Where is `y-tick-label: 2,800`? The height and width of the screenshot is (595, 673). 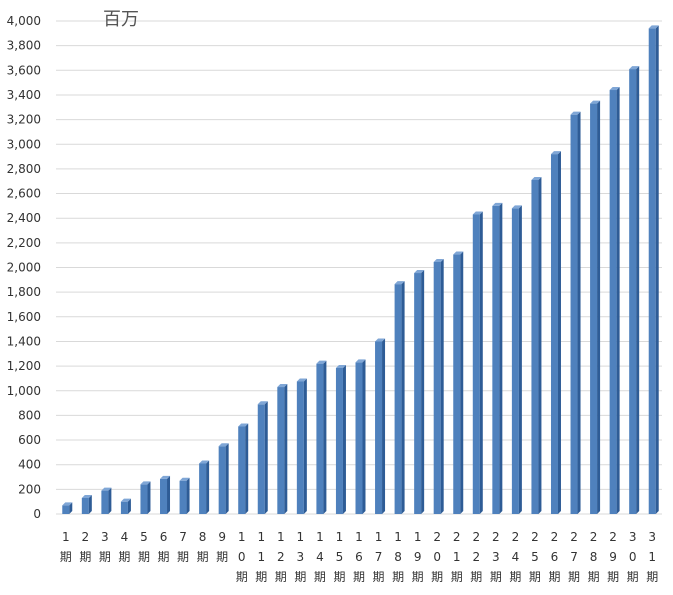 y-tick-label: 2,800 is located at coordinates (24, 169).